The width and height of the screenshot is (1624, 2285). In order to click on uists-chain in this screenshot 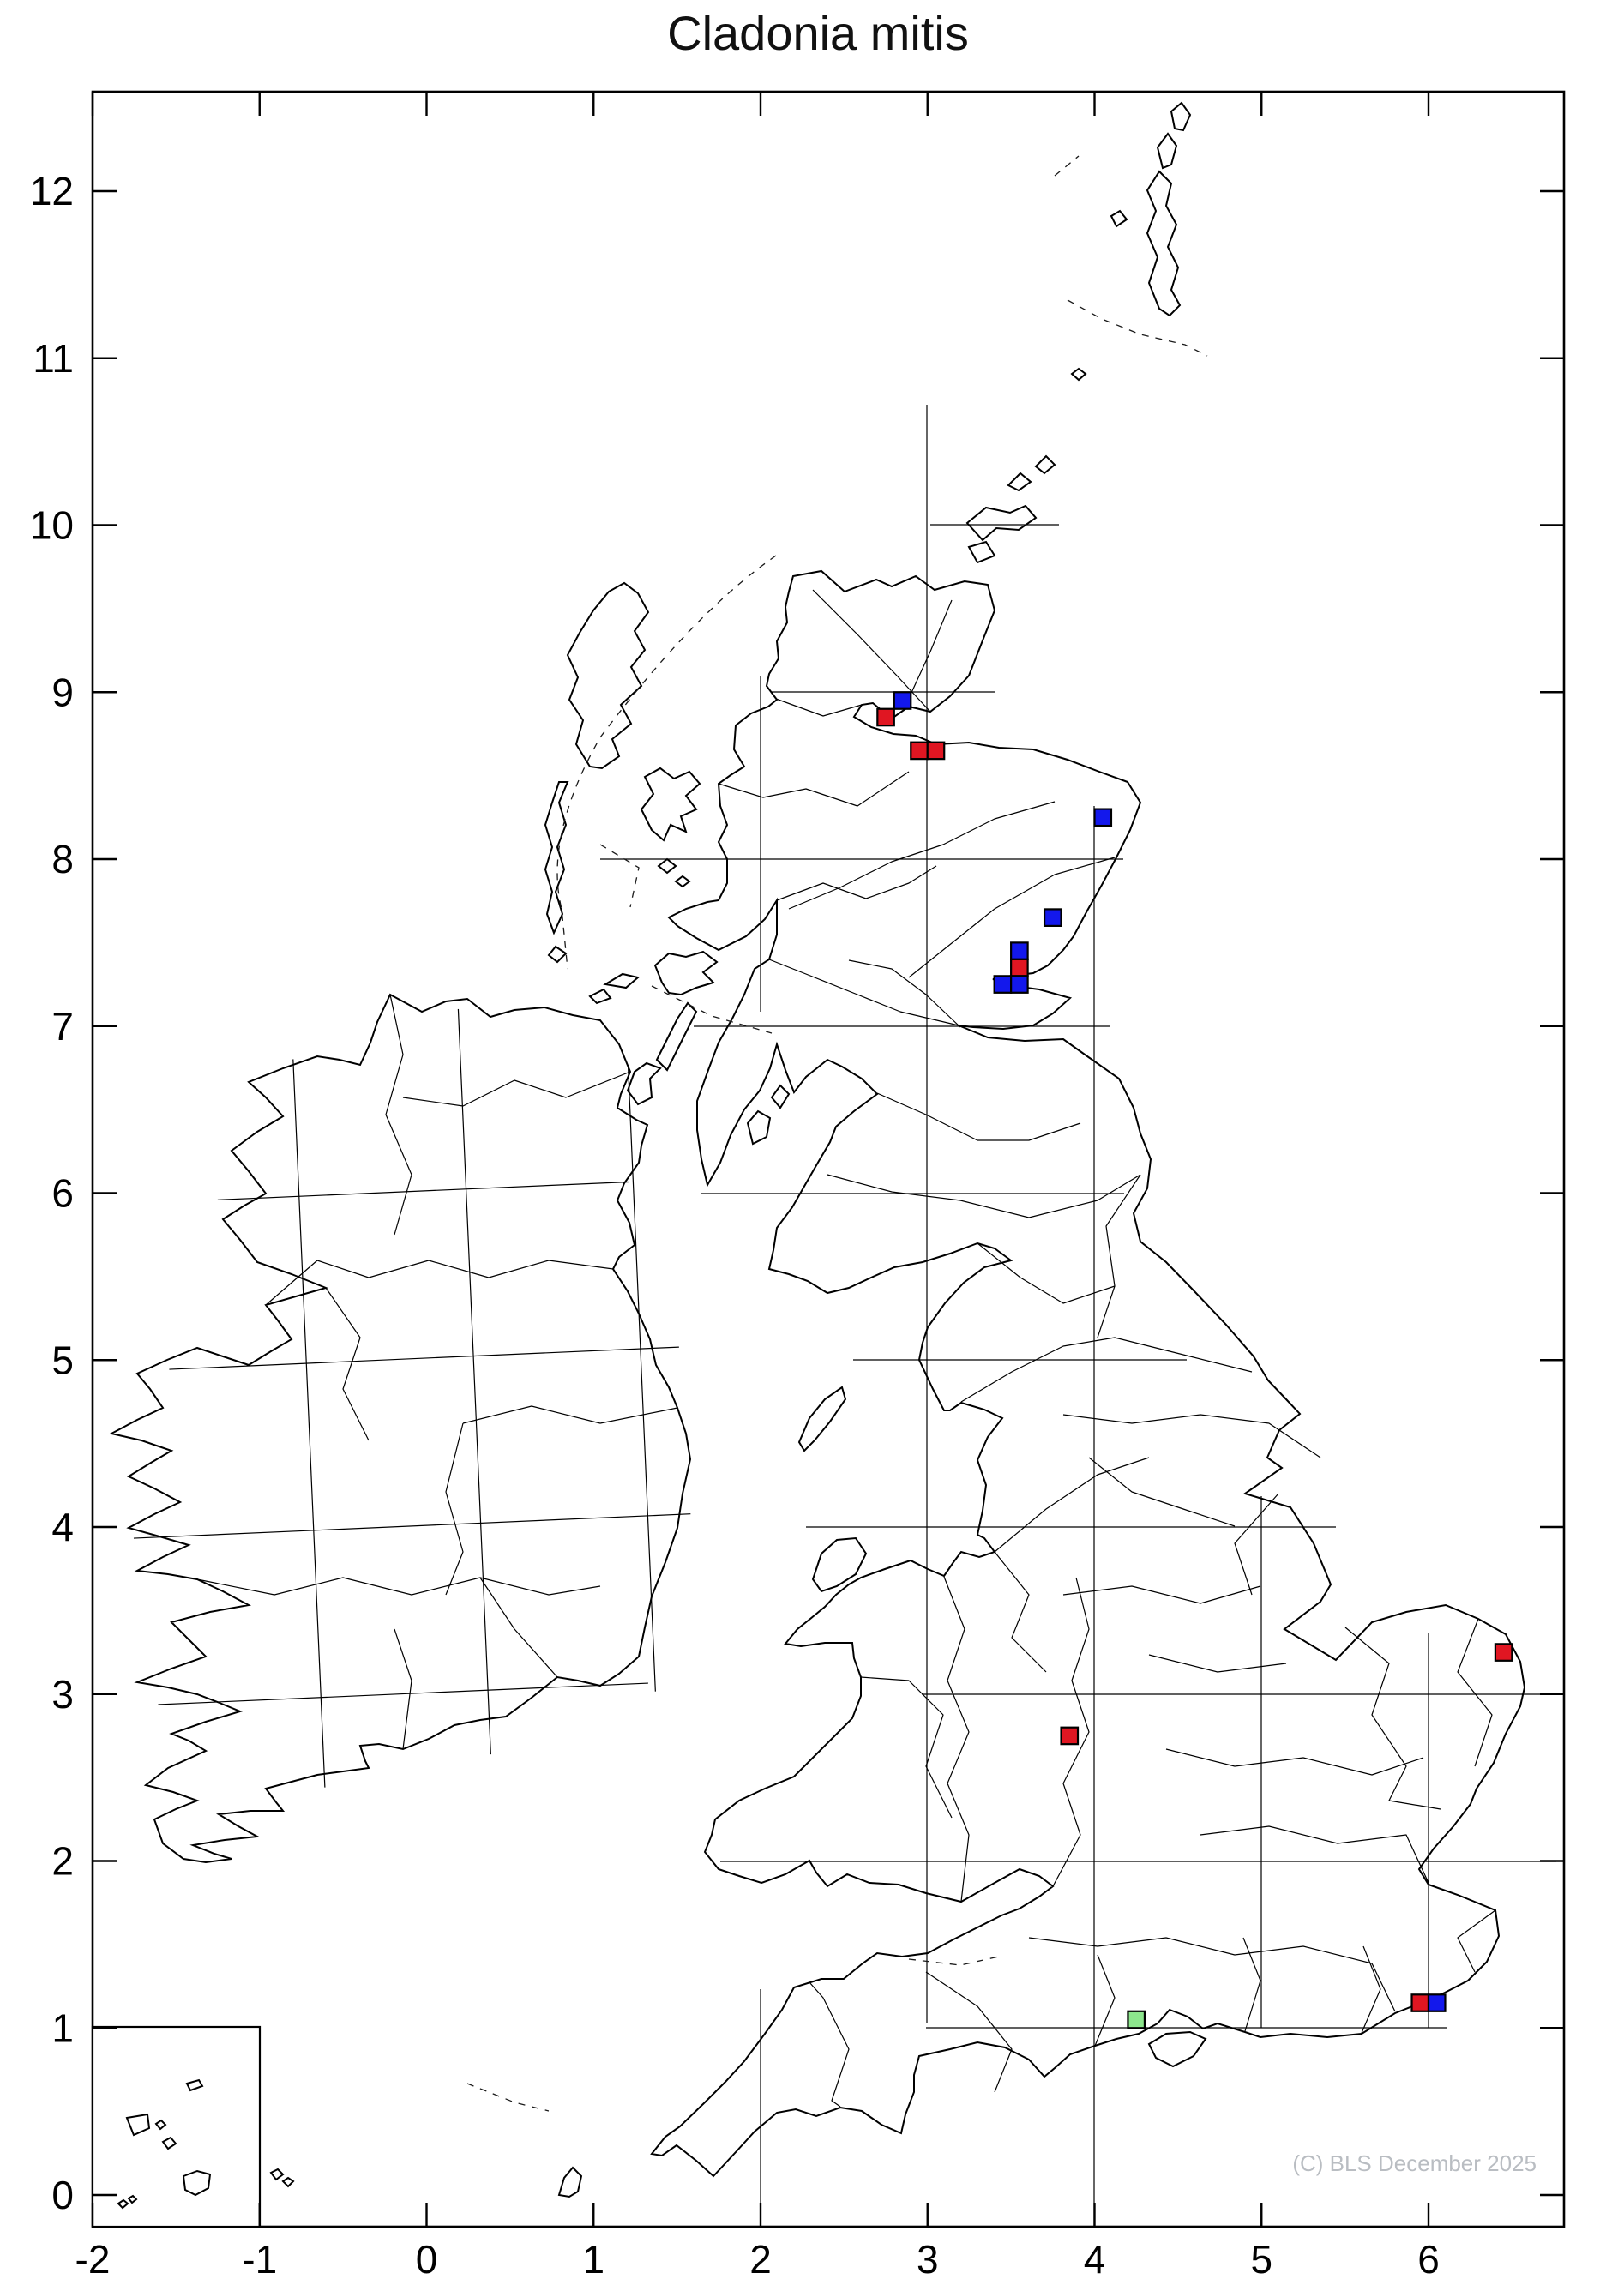, I will do `click(556, 858)`.